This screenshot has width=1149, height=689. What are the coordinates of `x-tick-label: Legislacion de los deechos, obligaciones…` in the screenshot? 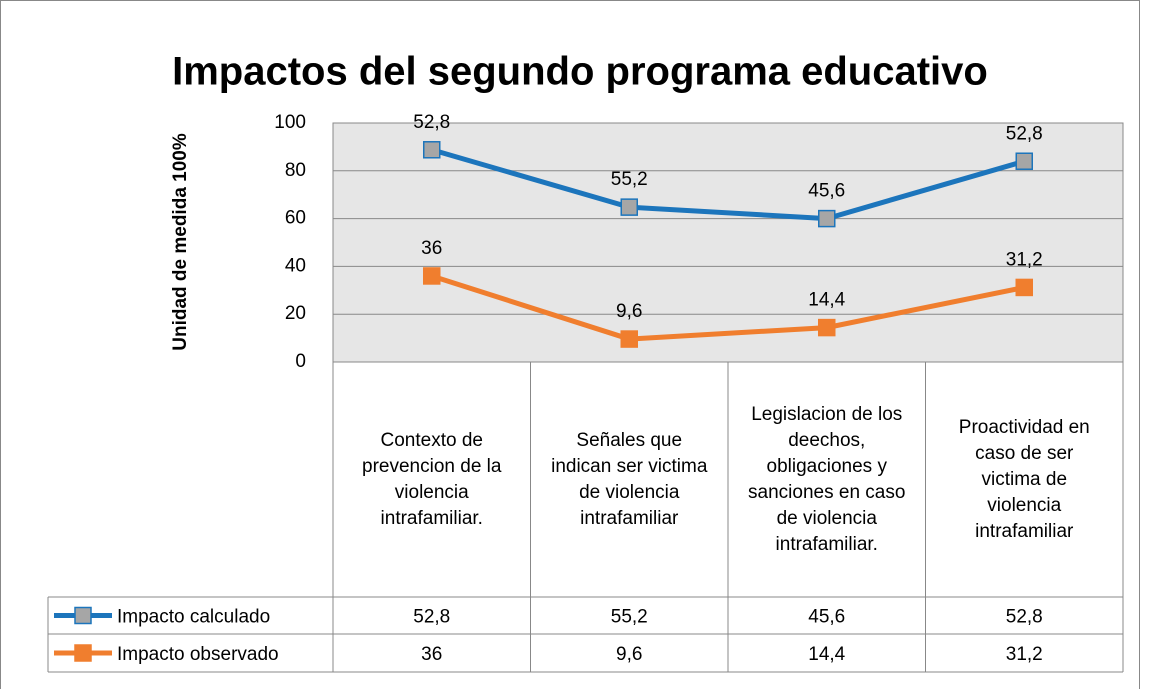 It's located at (827, 479).